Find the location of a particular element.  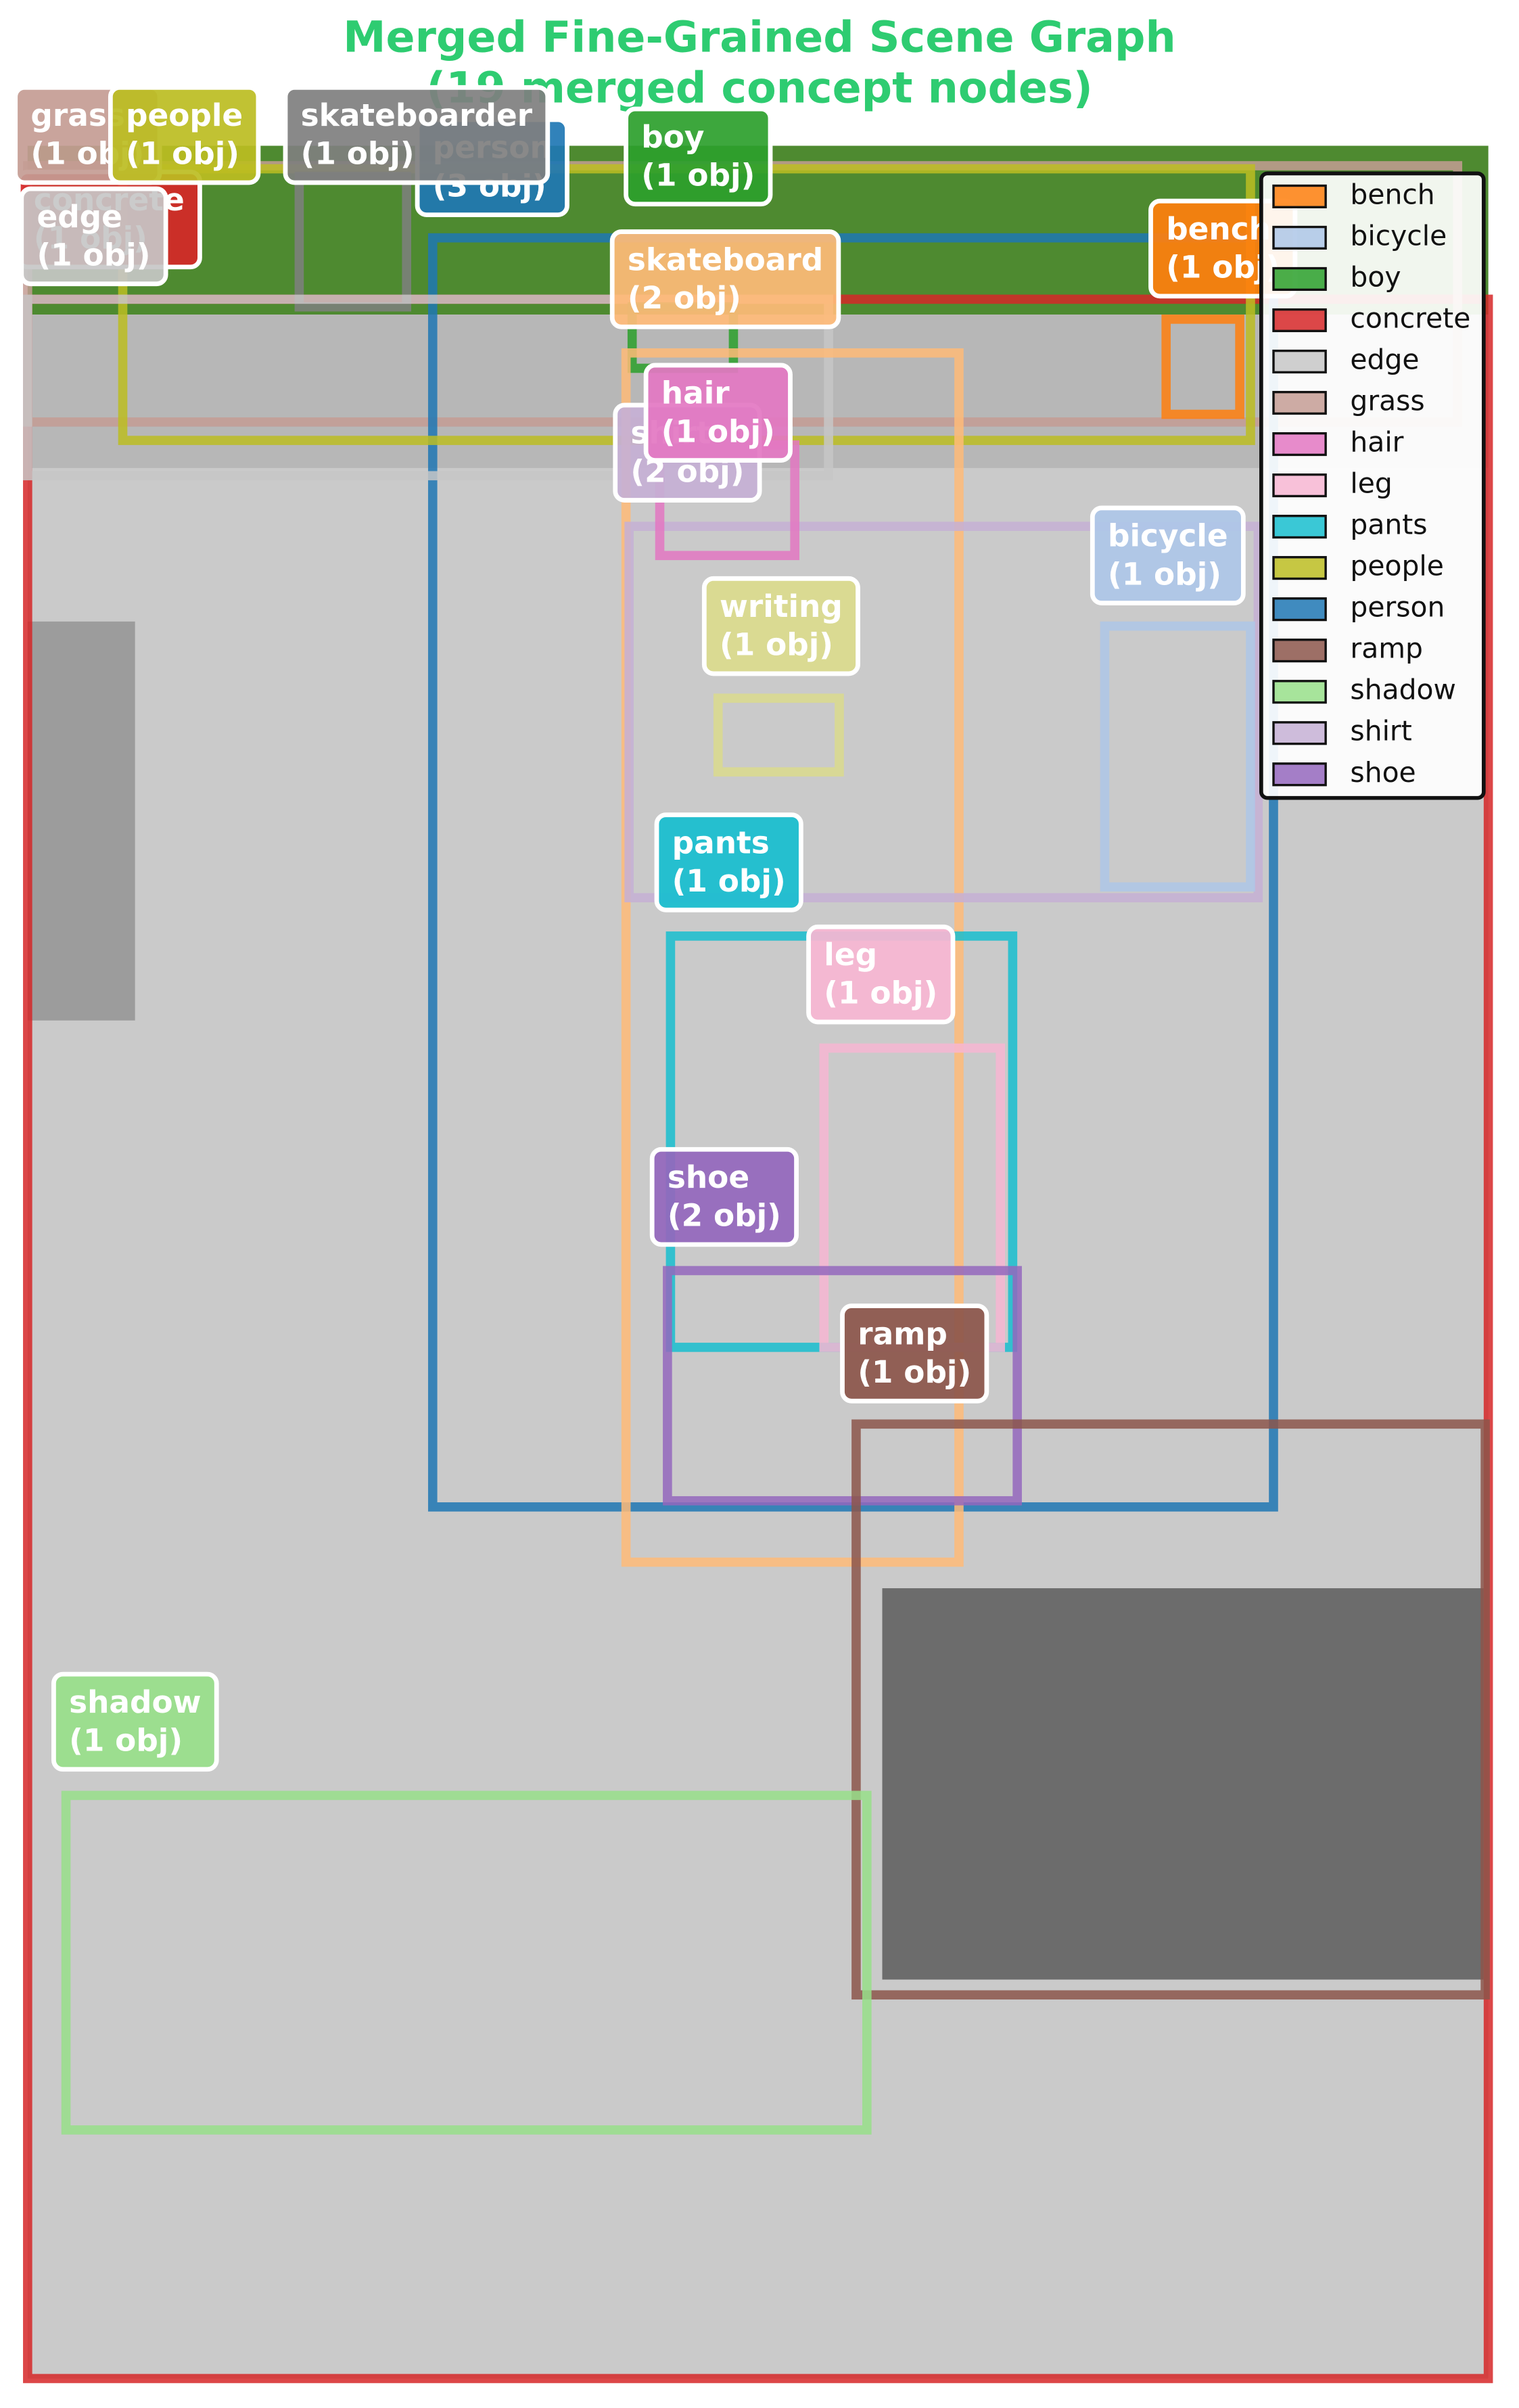

label-name: bench is located at coordinates (1218, 229).